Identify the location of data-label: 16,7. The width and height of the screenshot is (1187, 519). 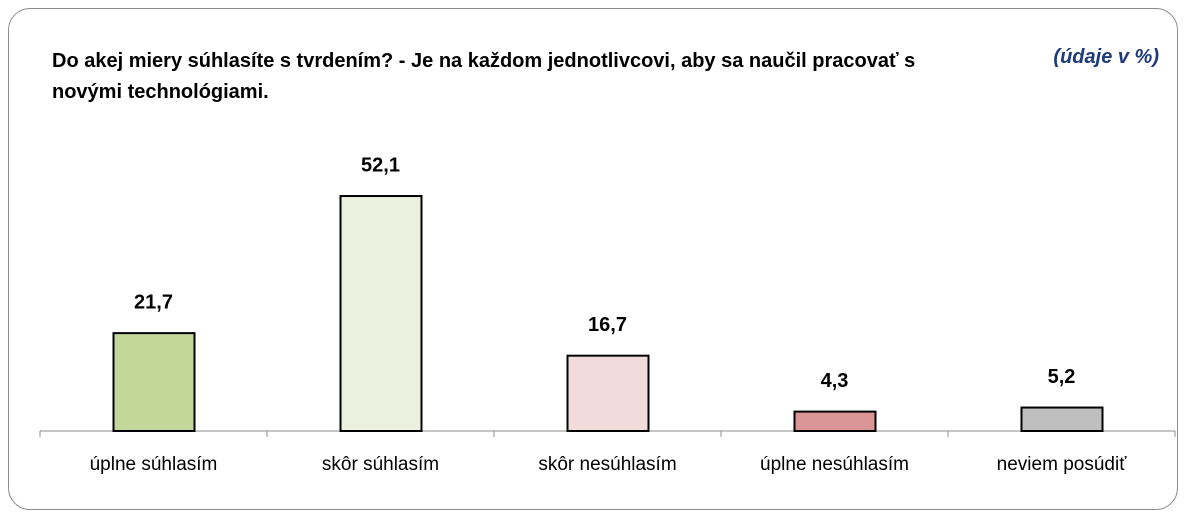
(607, 325).